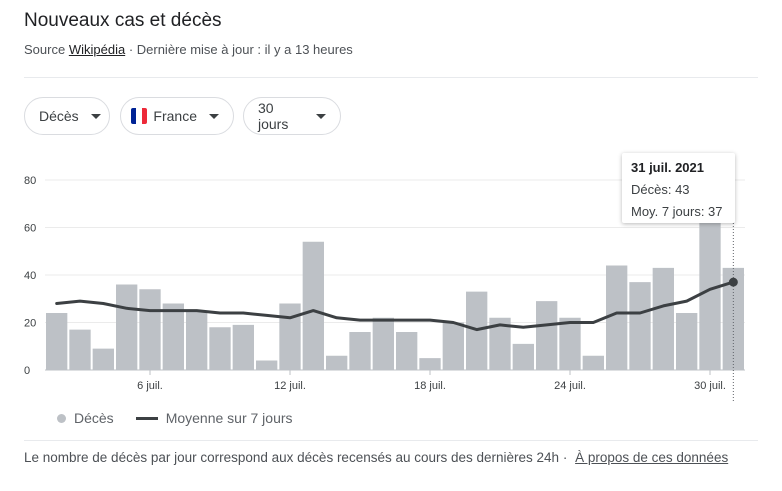  What do you see at coordinates (27, 371) in the screenshot?
I see `y-tick-label: 0` at bounding box center [27, 371].